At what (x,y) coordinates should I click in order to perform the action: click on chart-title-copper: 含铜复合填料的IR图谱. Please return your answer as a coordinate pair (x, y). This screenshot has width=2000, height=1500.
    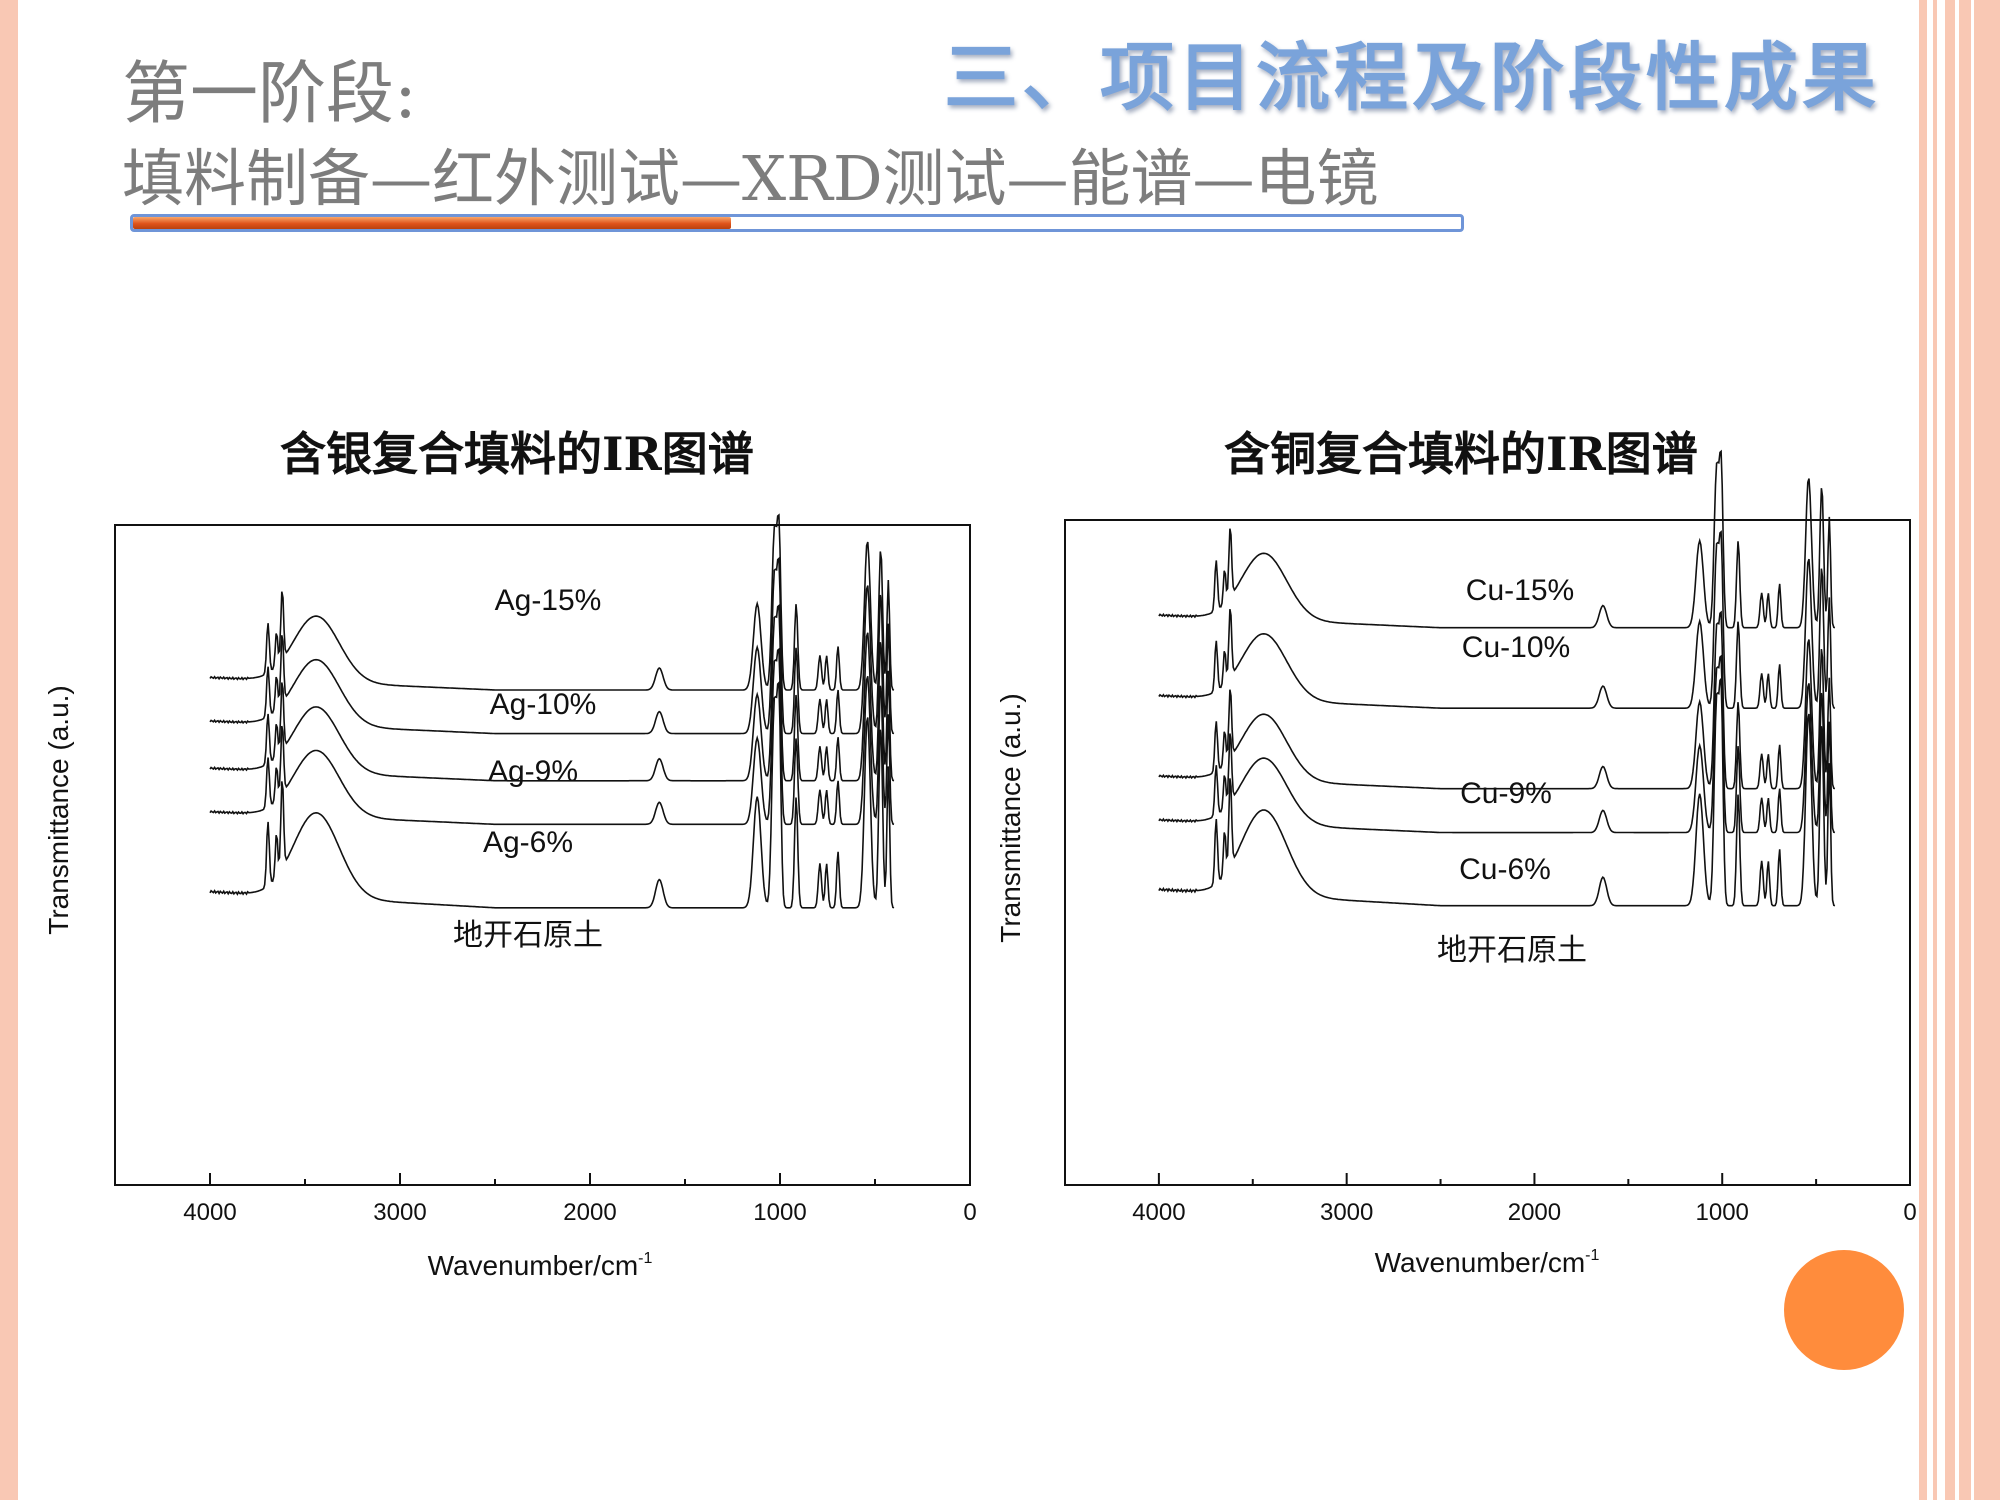
    Looking at the image, I should click on (1461, 454).